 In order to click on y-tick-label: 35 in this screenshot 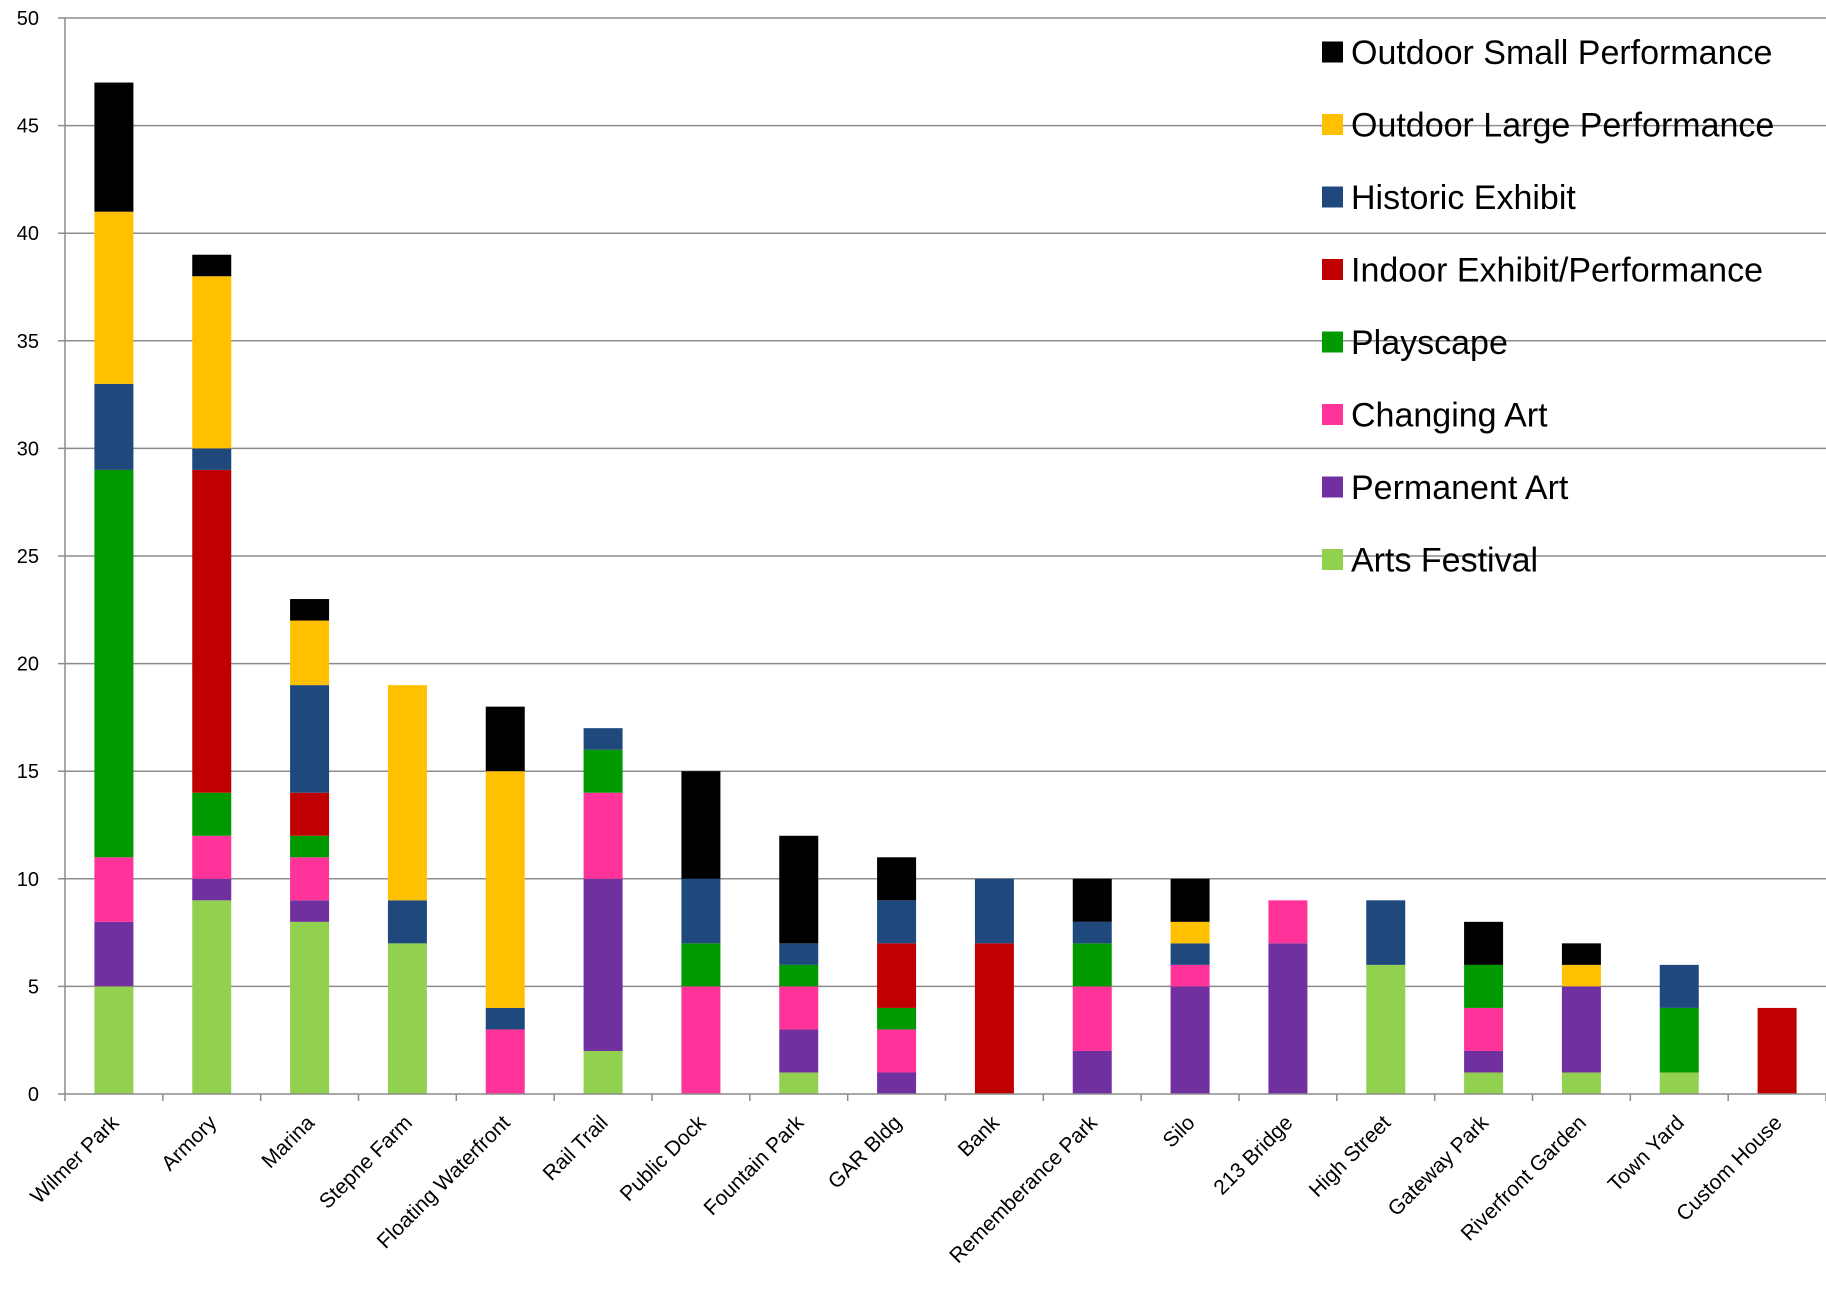, I will do `click(28, 342)`.